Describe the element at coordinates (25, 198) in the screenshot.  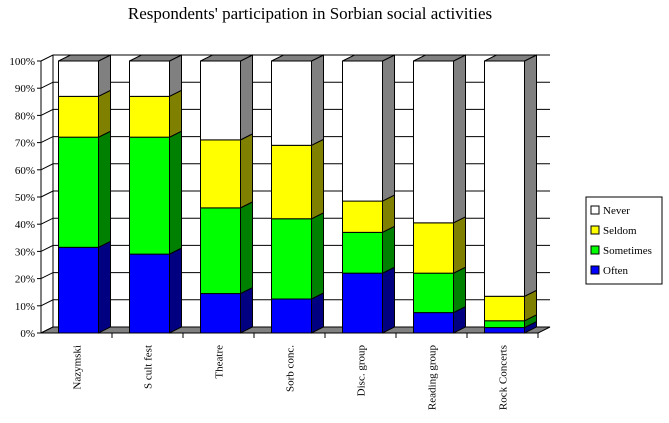
I see `y-tick-label: 50%` at that location.